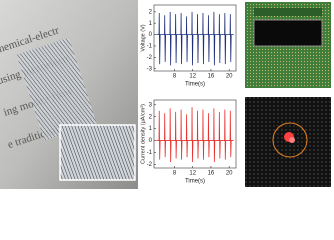 The width and height of the screenshot is (334, 240). Describe the element at coordinates (151, 105) in the screenshot. I see `y-tick-label: 3` at that location.